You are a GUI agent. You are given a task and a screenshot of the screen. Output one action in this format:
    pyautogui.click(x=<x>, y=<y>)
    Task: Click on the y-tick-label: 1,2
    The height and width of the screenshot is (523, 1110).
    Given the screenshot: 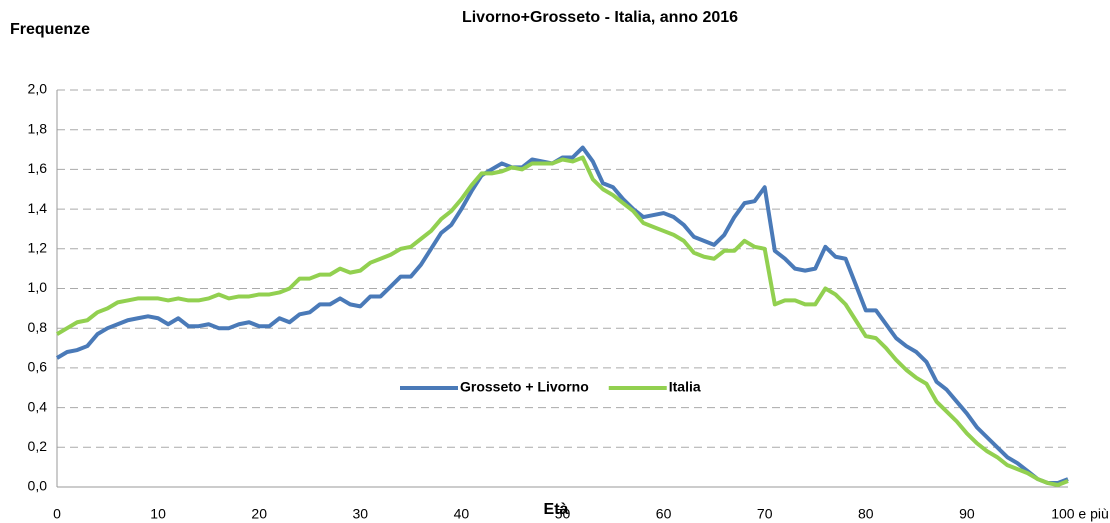 What is the action you would take?
    pyautogui.click(x=38, y=248)
    